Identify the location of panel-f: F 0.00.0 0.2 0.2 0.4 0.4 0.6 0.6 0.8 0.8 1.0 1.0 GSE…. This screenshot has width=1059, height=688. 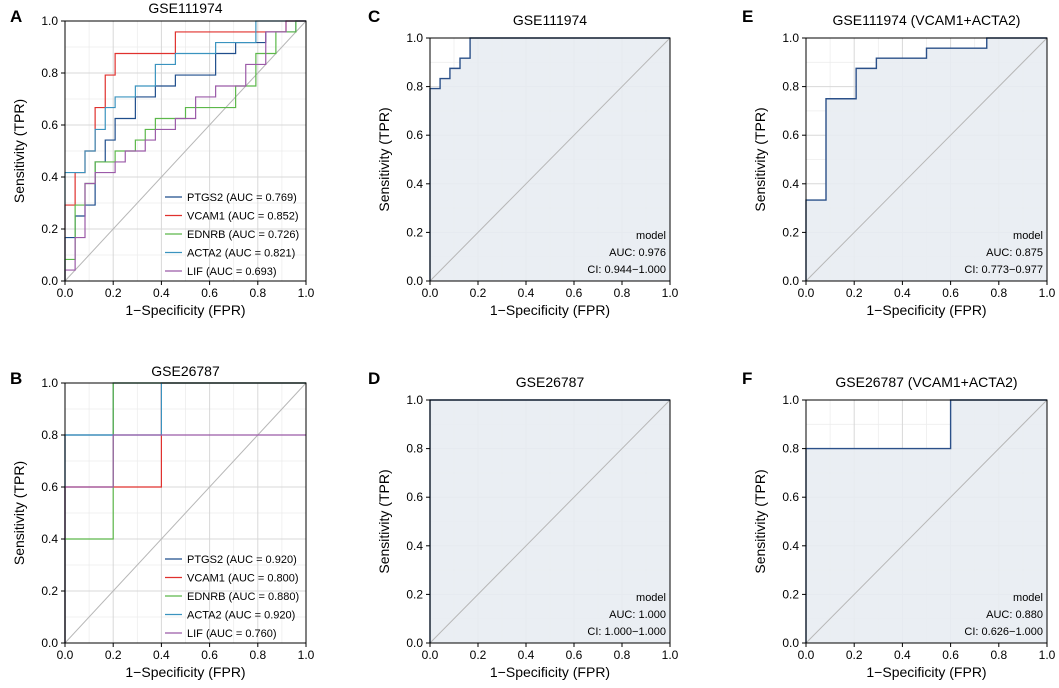
(899, 524).